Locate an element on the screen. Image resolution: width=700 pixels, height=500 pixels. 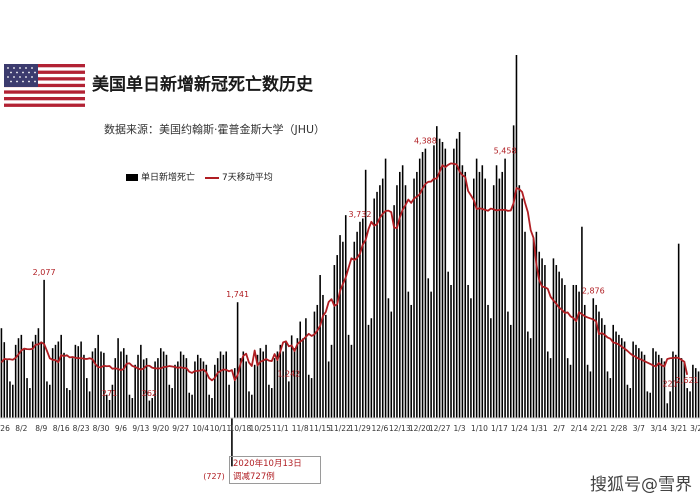
data-label: 5,458 is located at coordinates (505, 151).